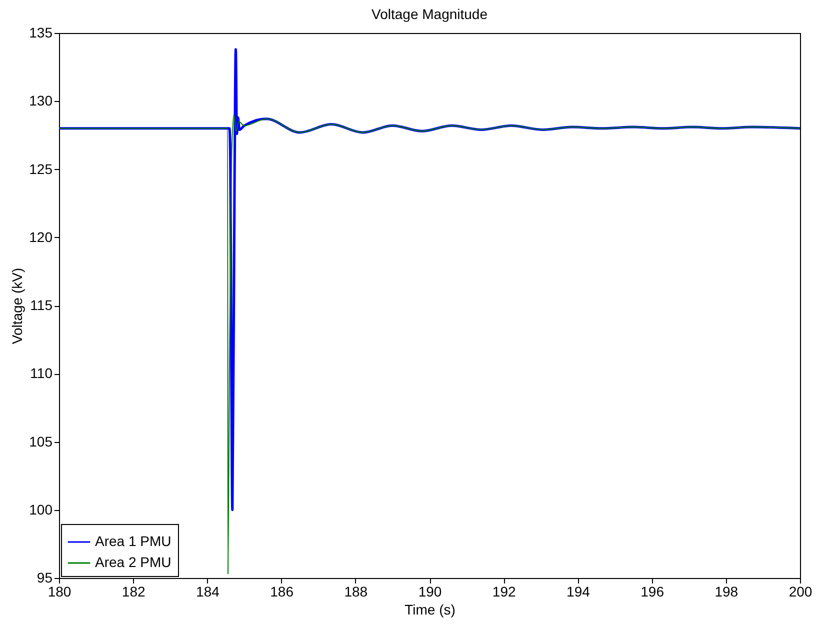  What do you see at coordinates (60, 592) in the screenshot?
I see `x-tick-label: 180` at bounding box center [60, 592].